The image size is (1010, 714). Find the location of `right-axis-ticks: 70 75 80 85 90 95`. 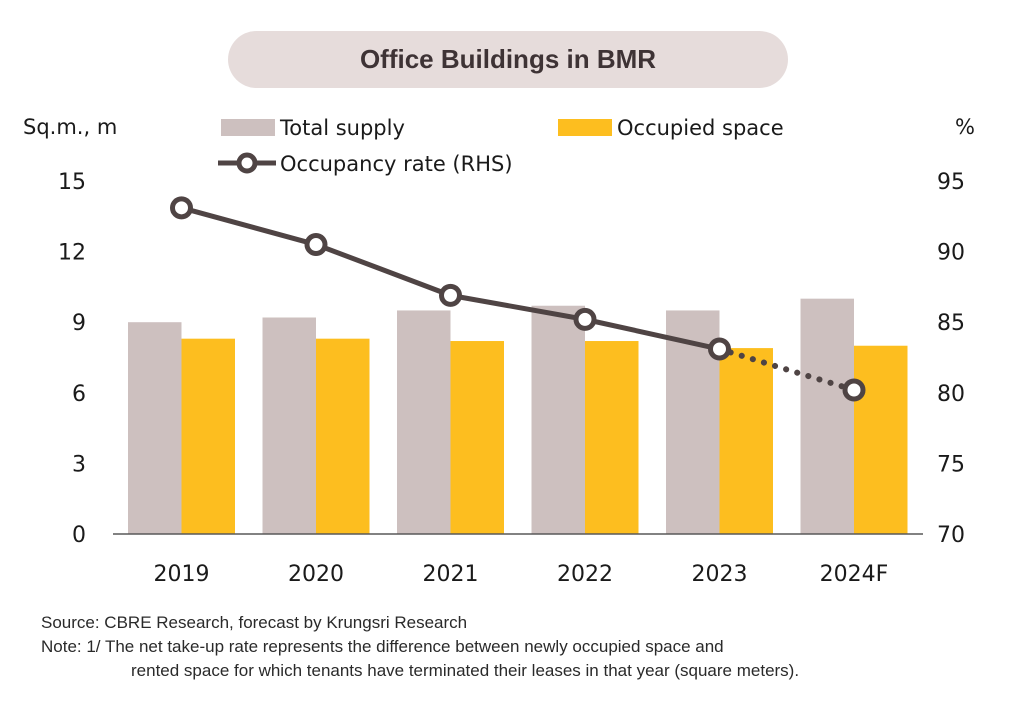

right-axis-ticks: 70 75 80 85 90 95 is located at coordinates (951, 359).